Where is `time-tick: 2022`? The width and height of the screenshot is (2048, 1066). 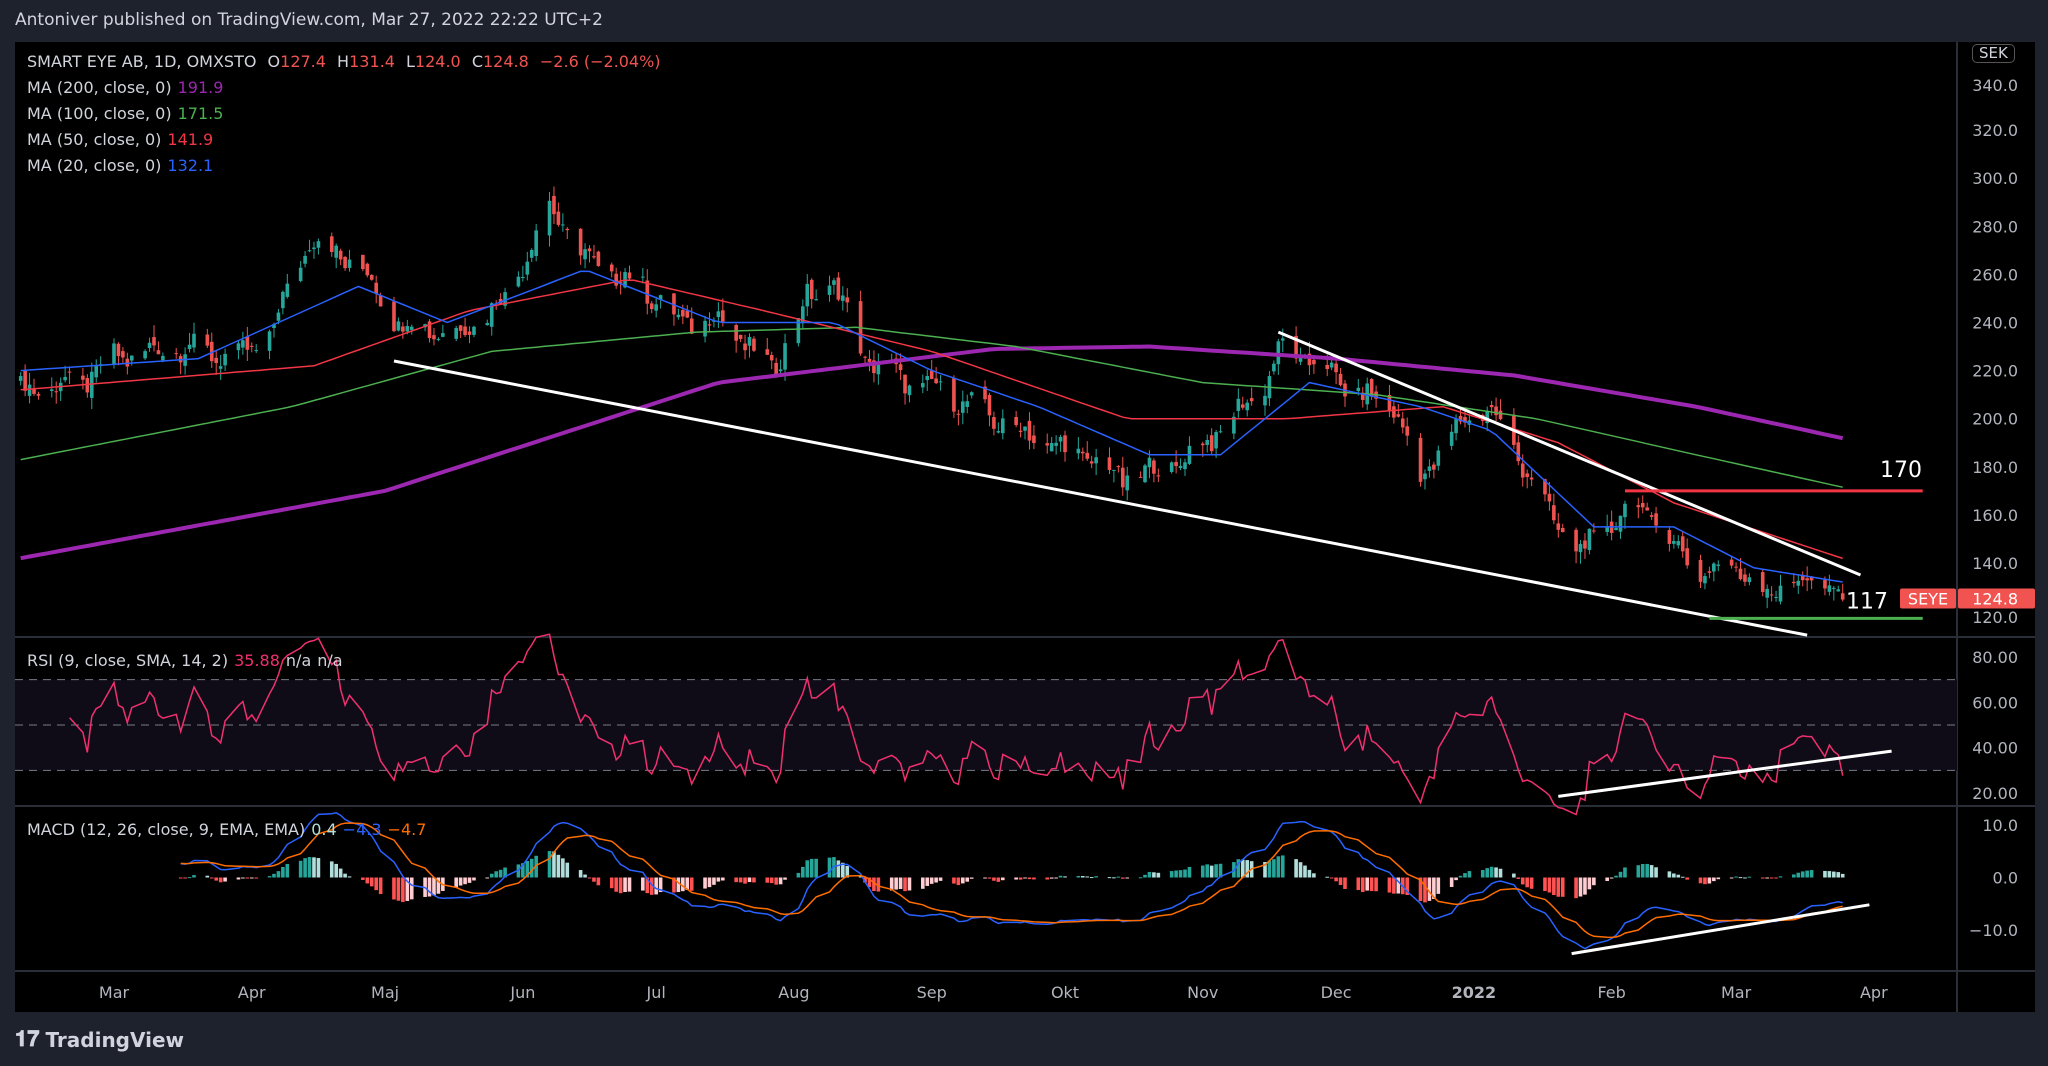 time-tick: 2022 is located at coordinates (1474, 992).